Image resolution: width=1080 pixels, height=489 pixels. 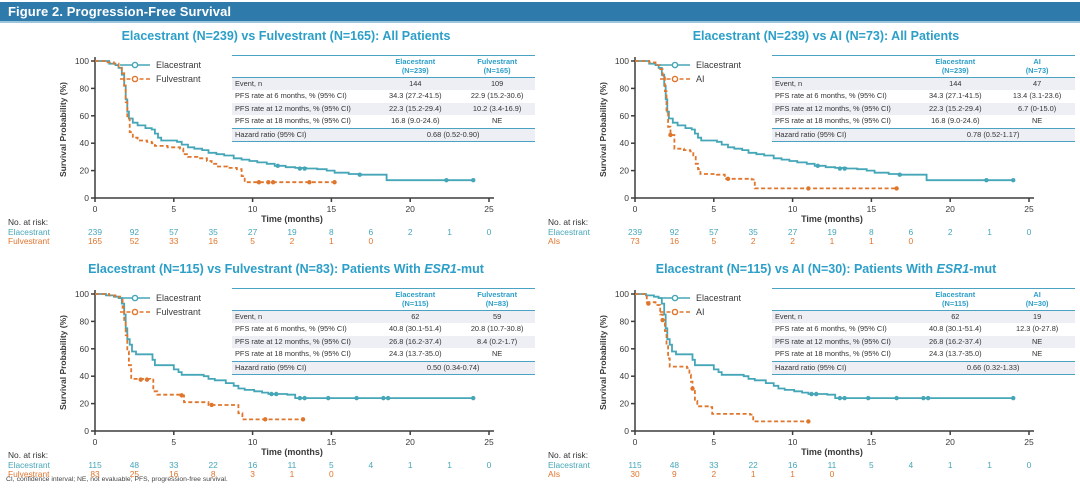 What do you see at coordinates (497, 329) in the screenshot?
I see `table-value: 20.8 (10.7-30.8)` at bounding box center [497, 329].